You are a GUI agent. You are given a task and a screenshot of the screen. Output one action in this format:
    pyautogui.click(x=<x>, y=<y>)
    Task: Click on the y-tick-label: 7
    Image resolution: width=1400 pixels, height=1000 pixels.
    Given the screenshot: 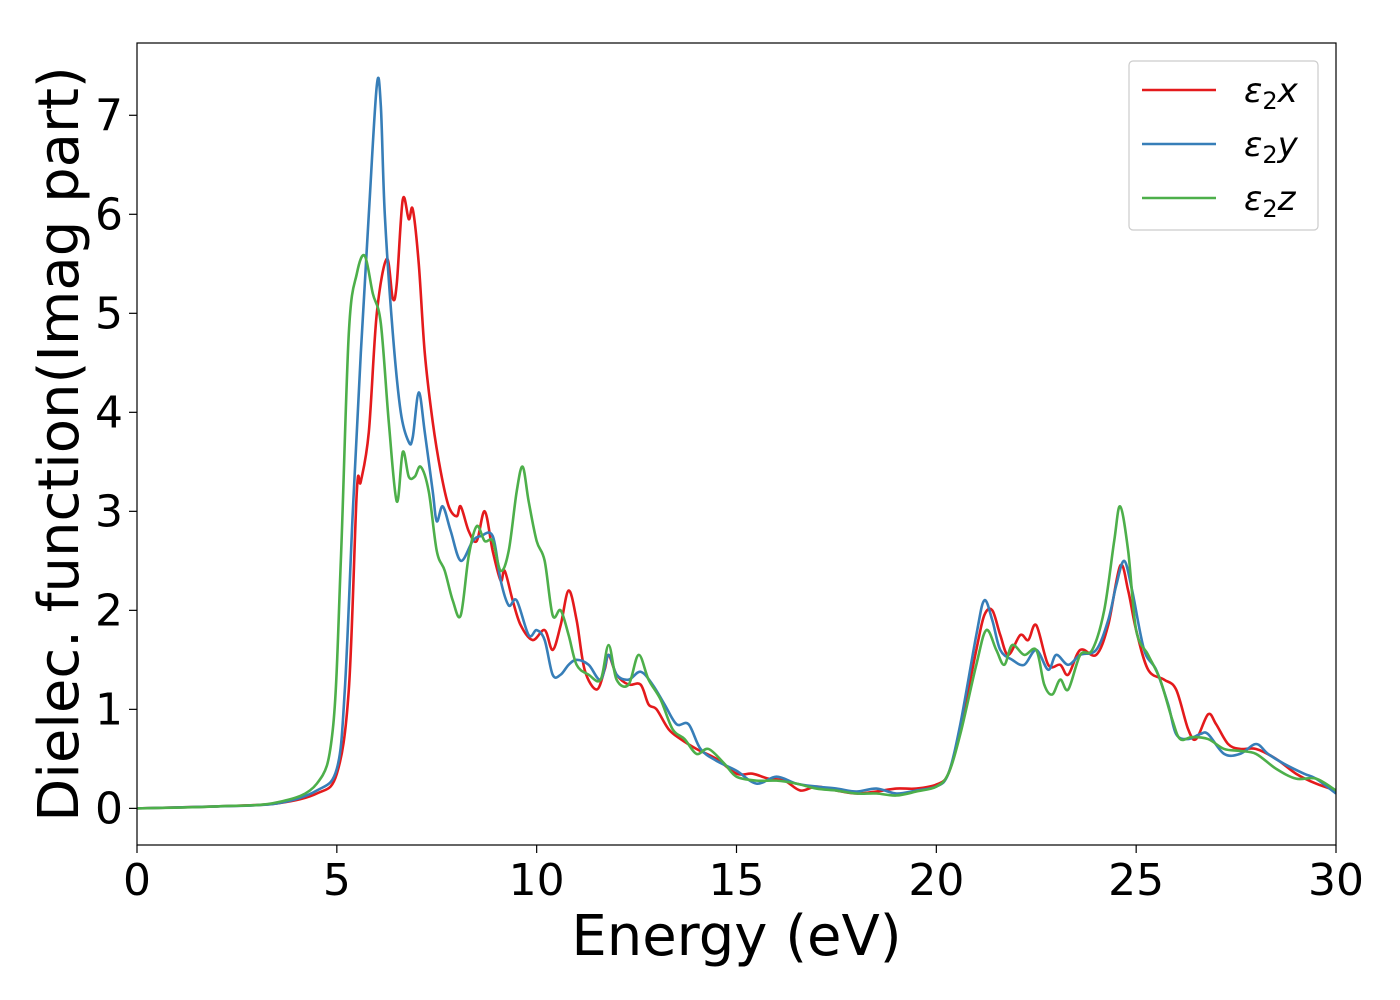 What is the action you would take?
    pyautogui.click(x=109, y=115)
    